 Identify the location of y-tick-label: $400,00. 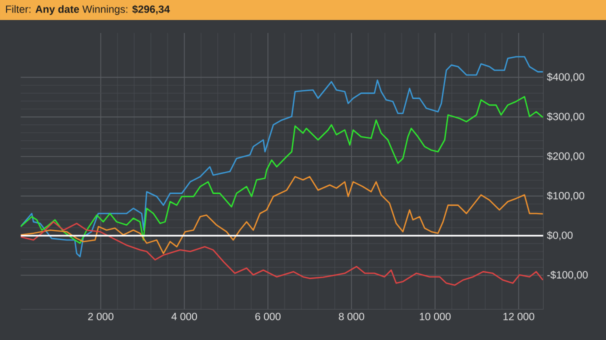
(565, 77).